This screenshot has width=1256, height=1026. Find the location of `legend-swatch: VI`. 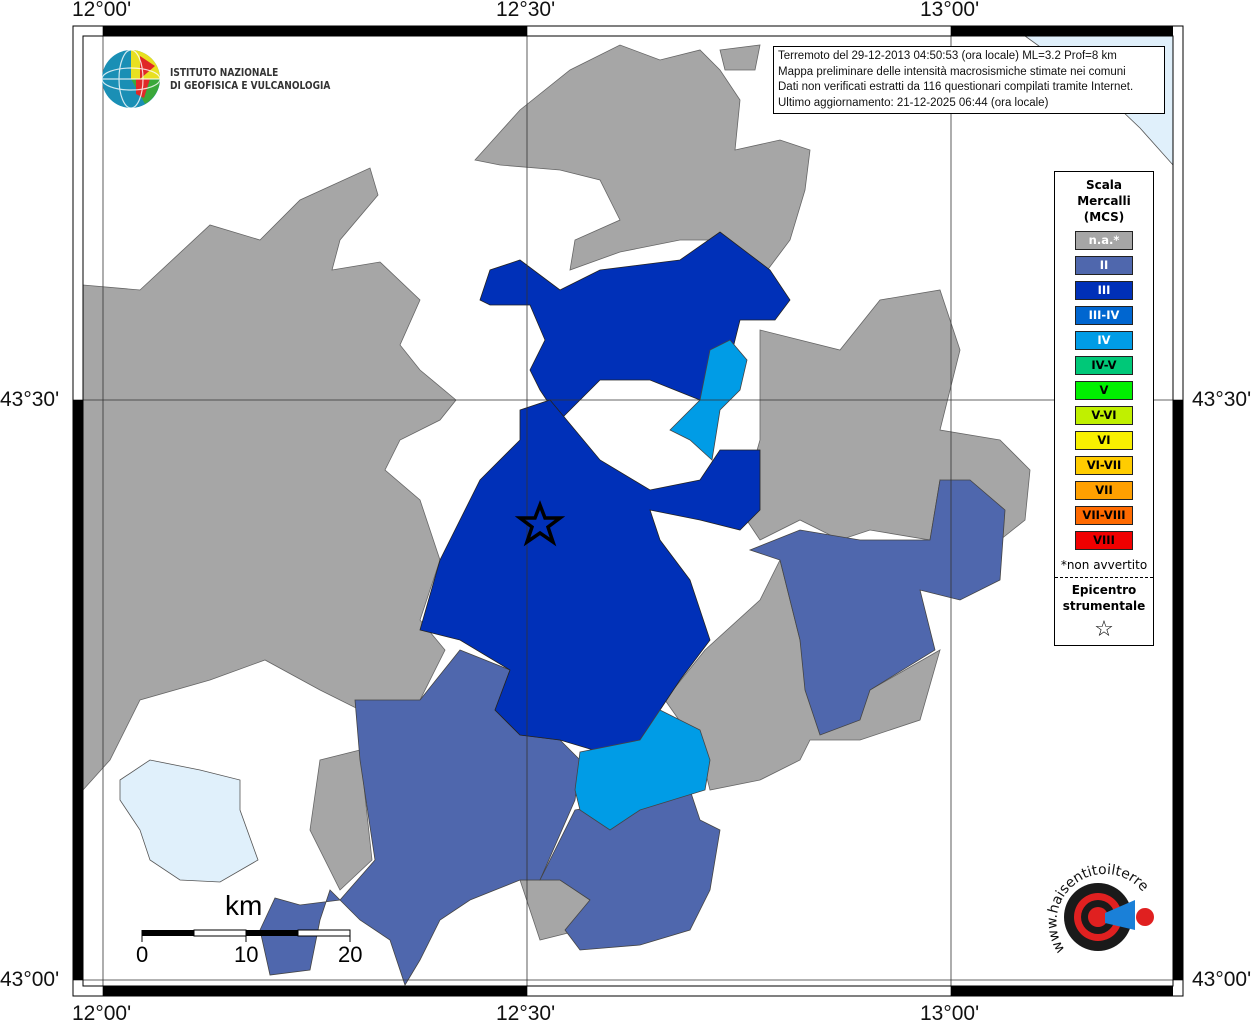

legend-swatch: VI is located at coordinates (1104, 440).